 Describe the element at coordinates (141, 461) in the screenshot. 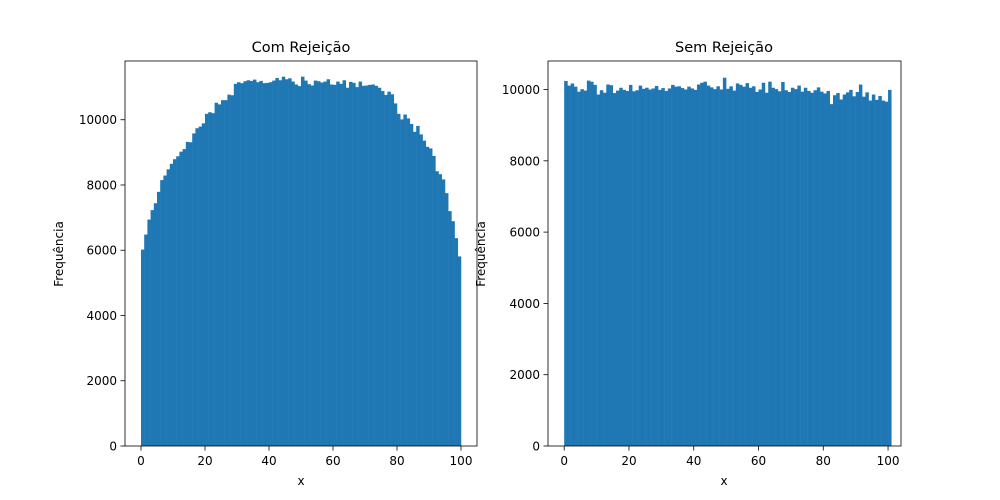

I see `x-tick-label: 0` at that location.